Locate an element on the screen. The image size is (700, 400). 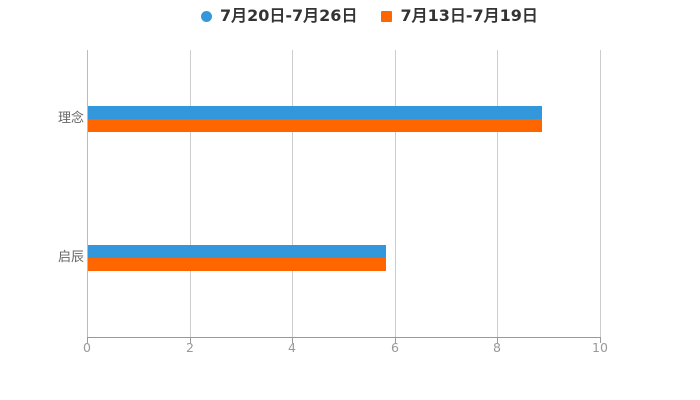
legend-label-week2: 7月20日-7月26日 is located at coordinates (289, 15).